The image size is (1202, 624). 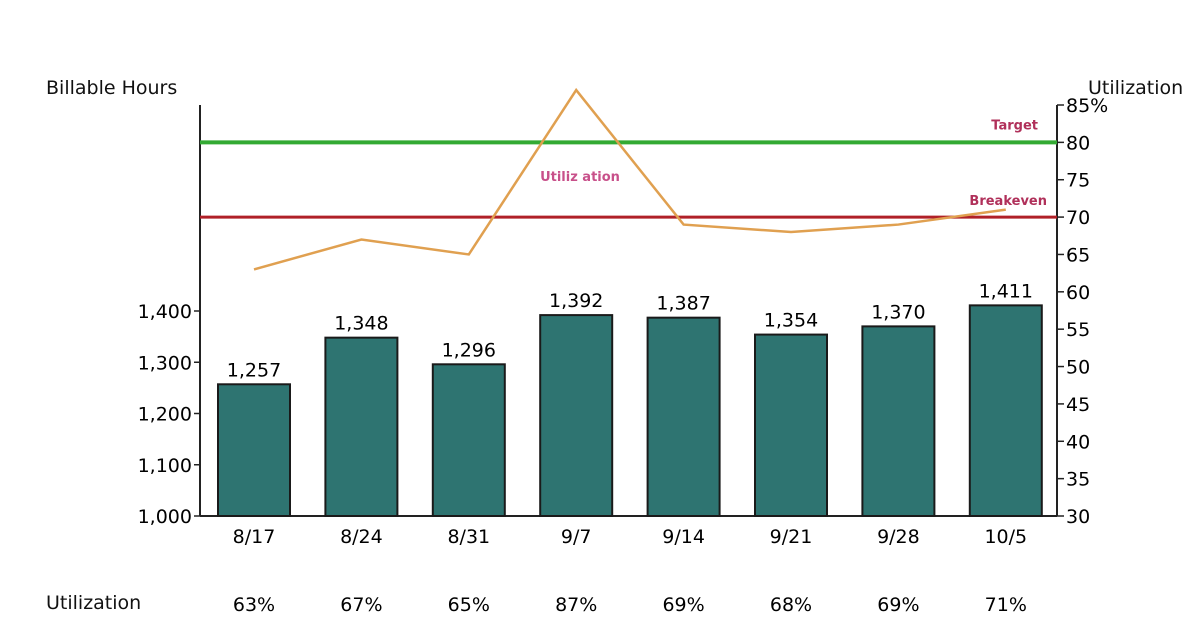 I want to click on right-tick-label: 75, so click(x=1078, y=181).